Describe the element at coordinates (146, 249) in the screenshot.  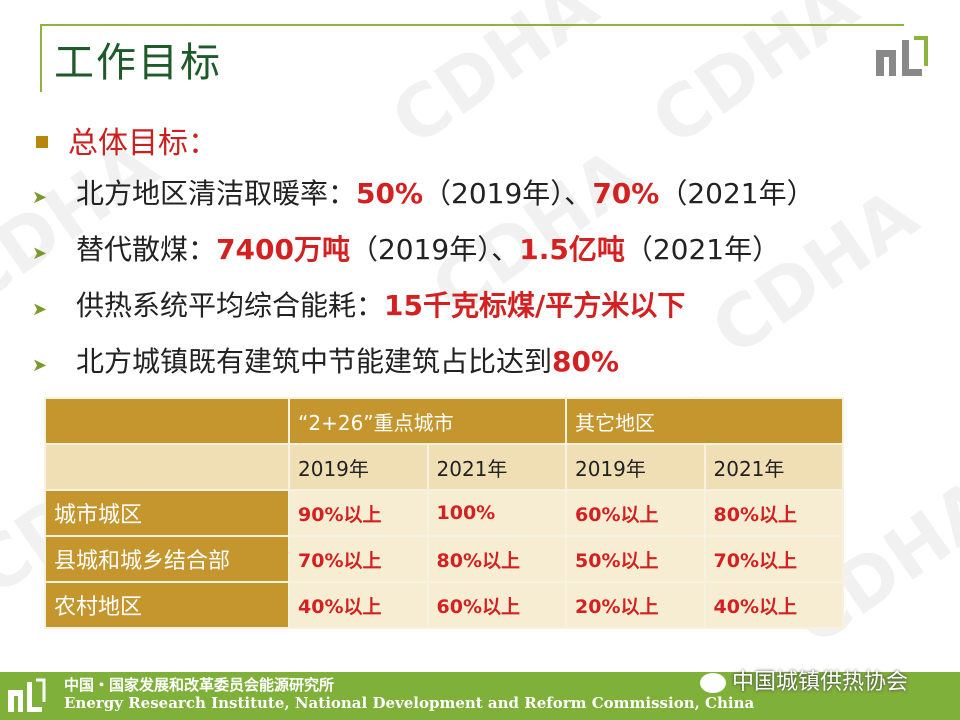
I see `goal-text: 替代散煤：` at that location.